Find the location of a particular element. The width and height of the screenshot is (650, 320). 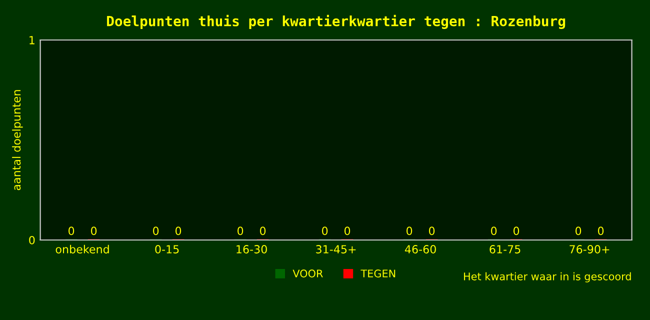

x-tick-label: 16-30 is located at coordinates (251, 249).